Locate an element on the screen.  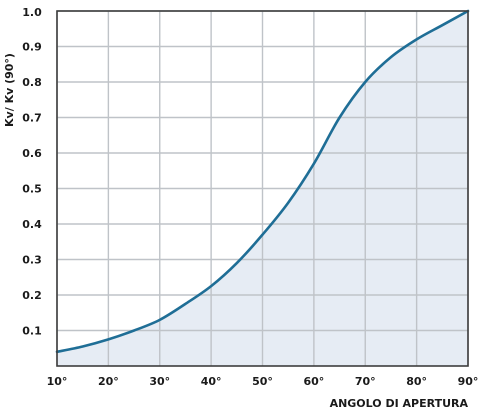
y-tick-label: 0.7 is located at coordinates (32, 118).